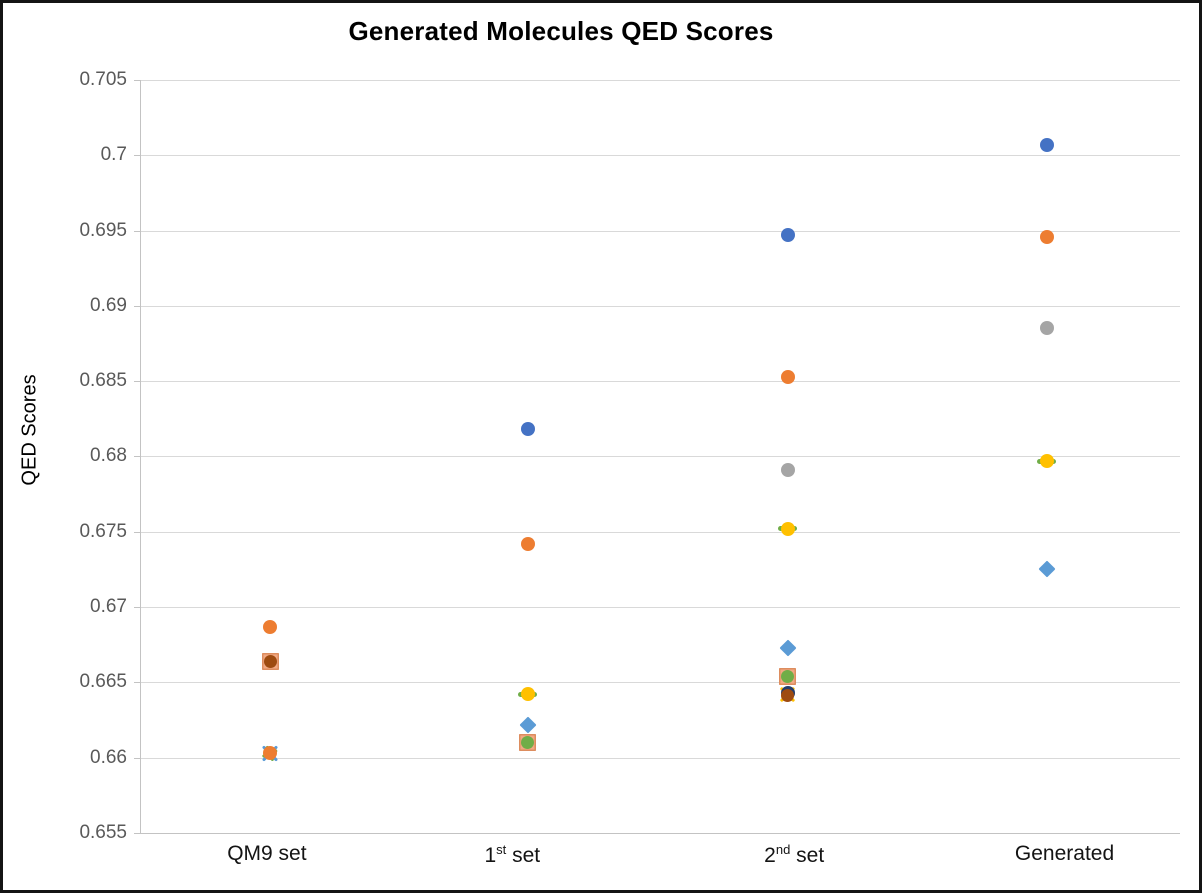 The width and height of the screenshot is (1202, 893). I want to click on x-category-label: Generated, so click(1064, 853).